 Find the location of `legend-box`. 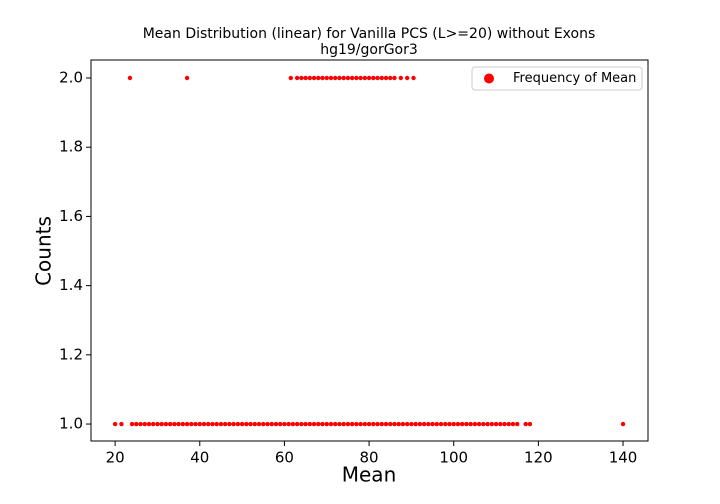

legend-box is located at coordinates (557, 78).